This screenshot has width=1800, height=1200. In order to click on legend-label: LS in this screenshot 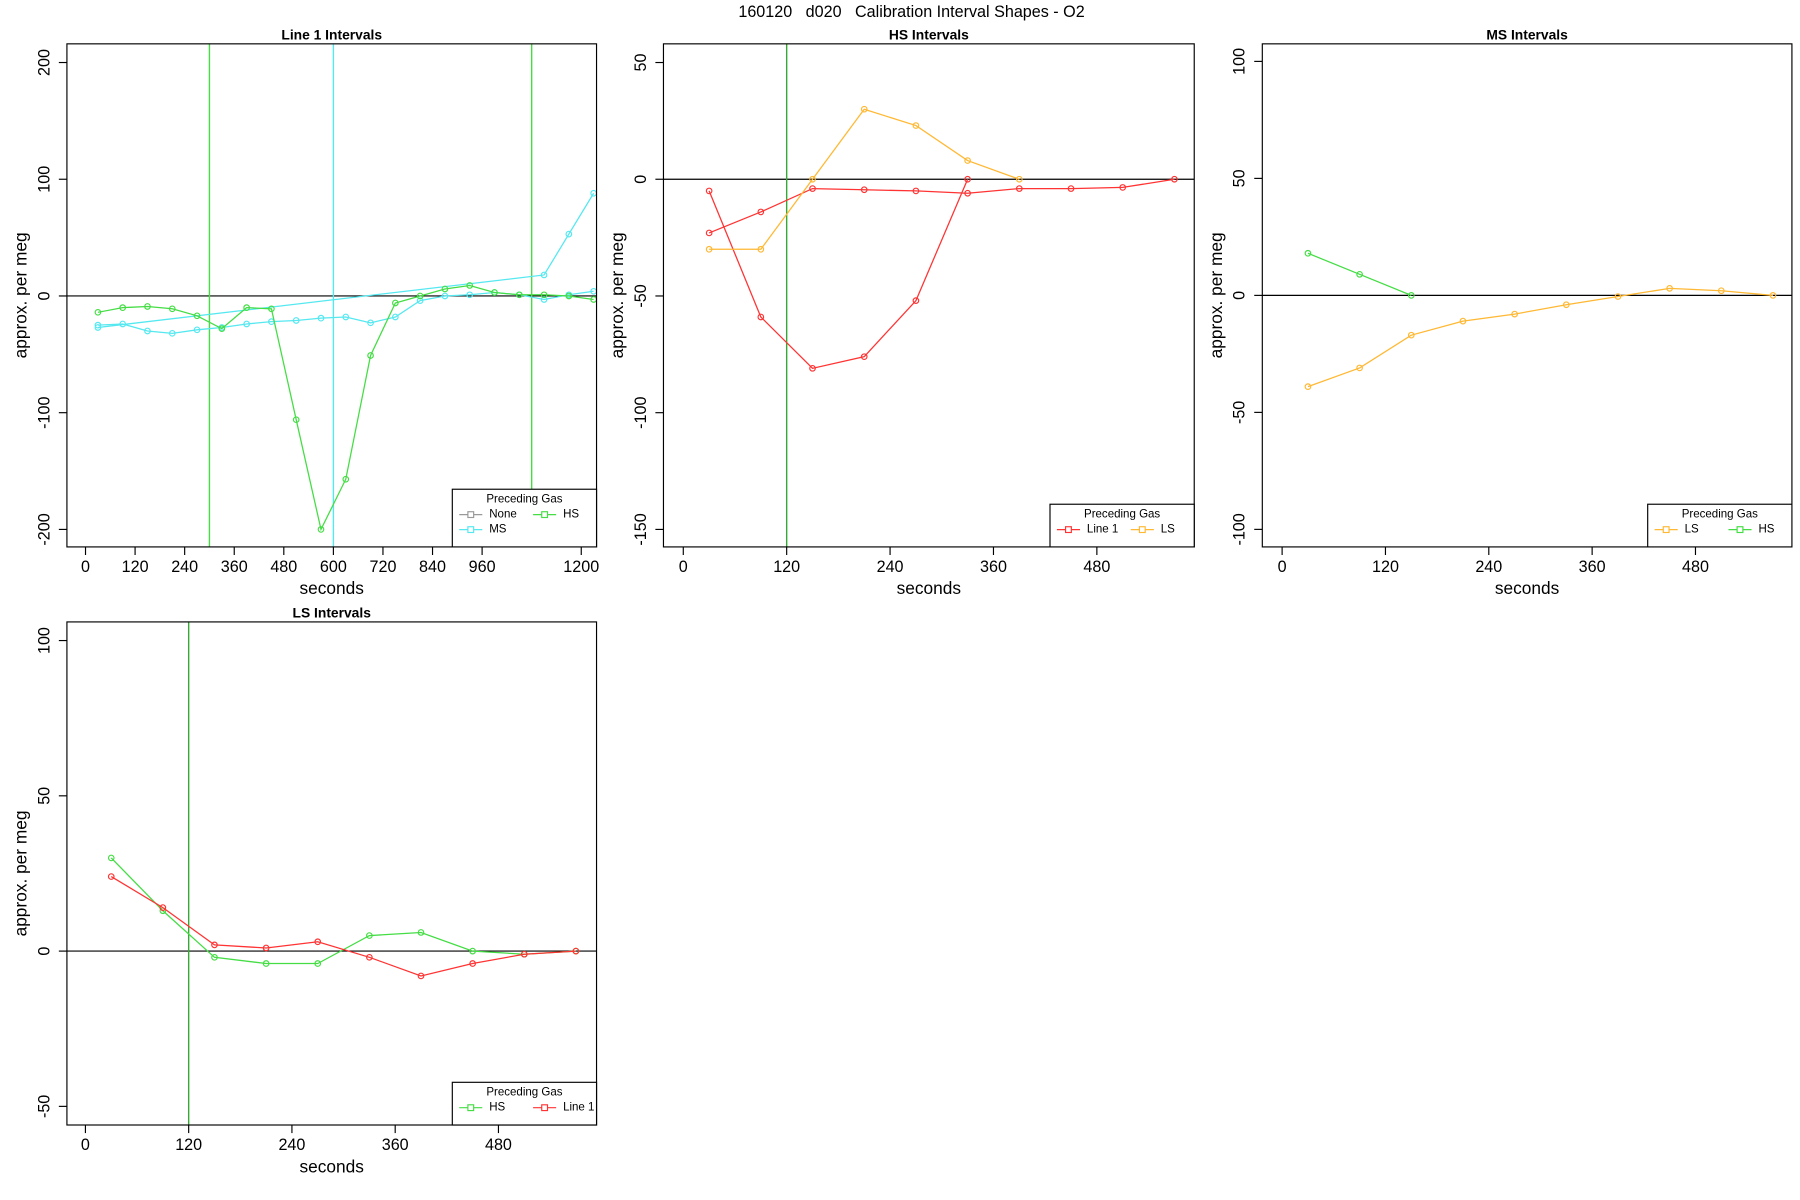, I will do `click(1168, 530)`.